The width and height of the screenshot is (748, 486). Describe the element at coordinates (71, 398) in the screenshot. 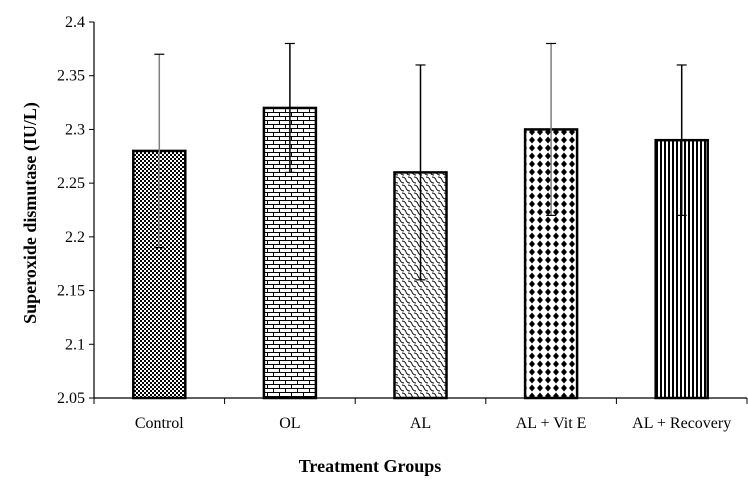

I see `y-tick-label: 2.05` at that location.